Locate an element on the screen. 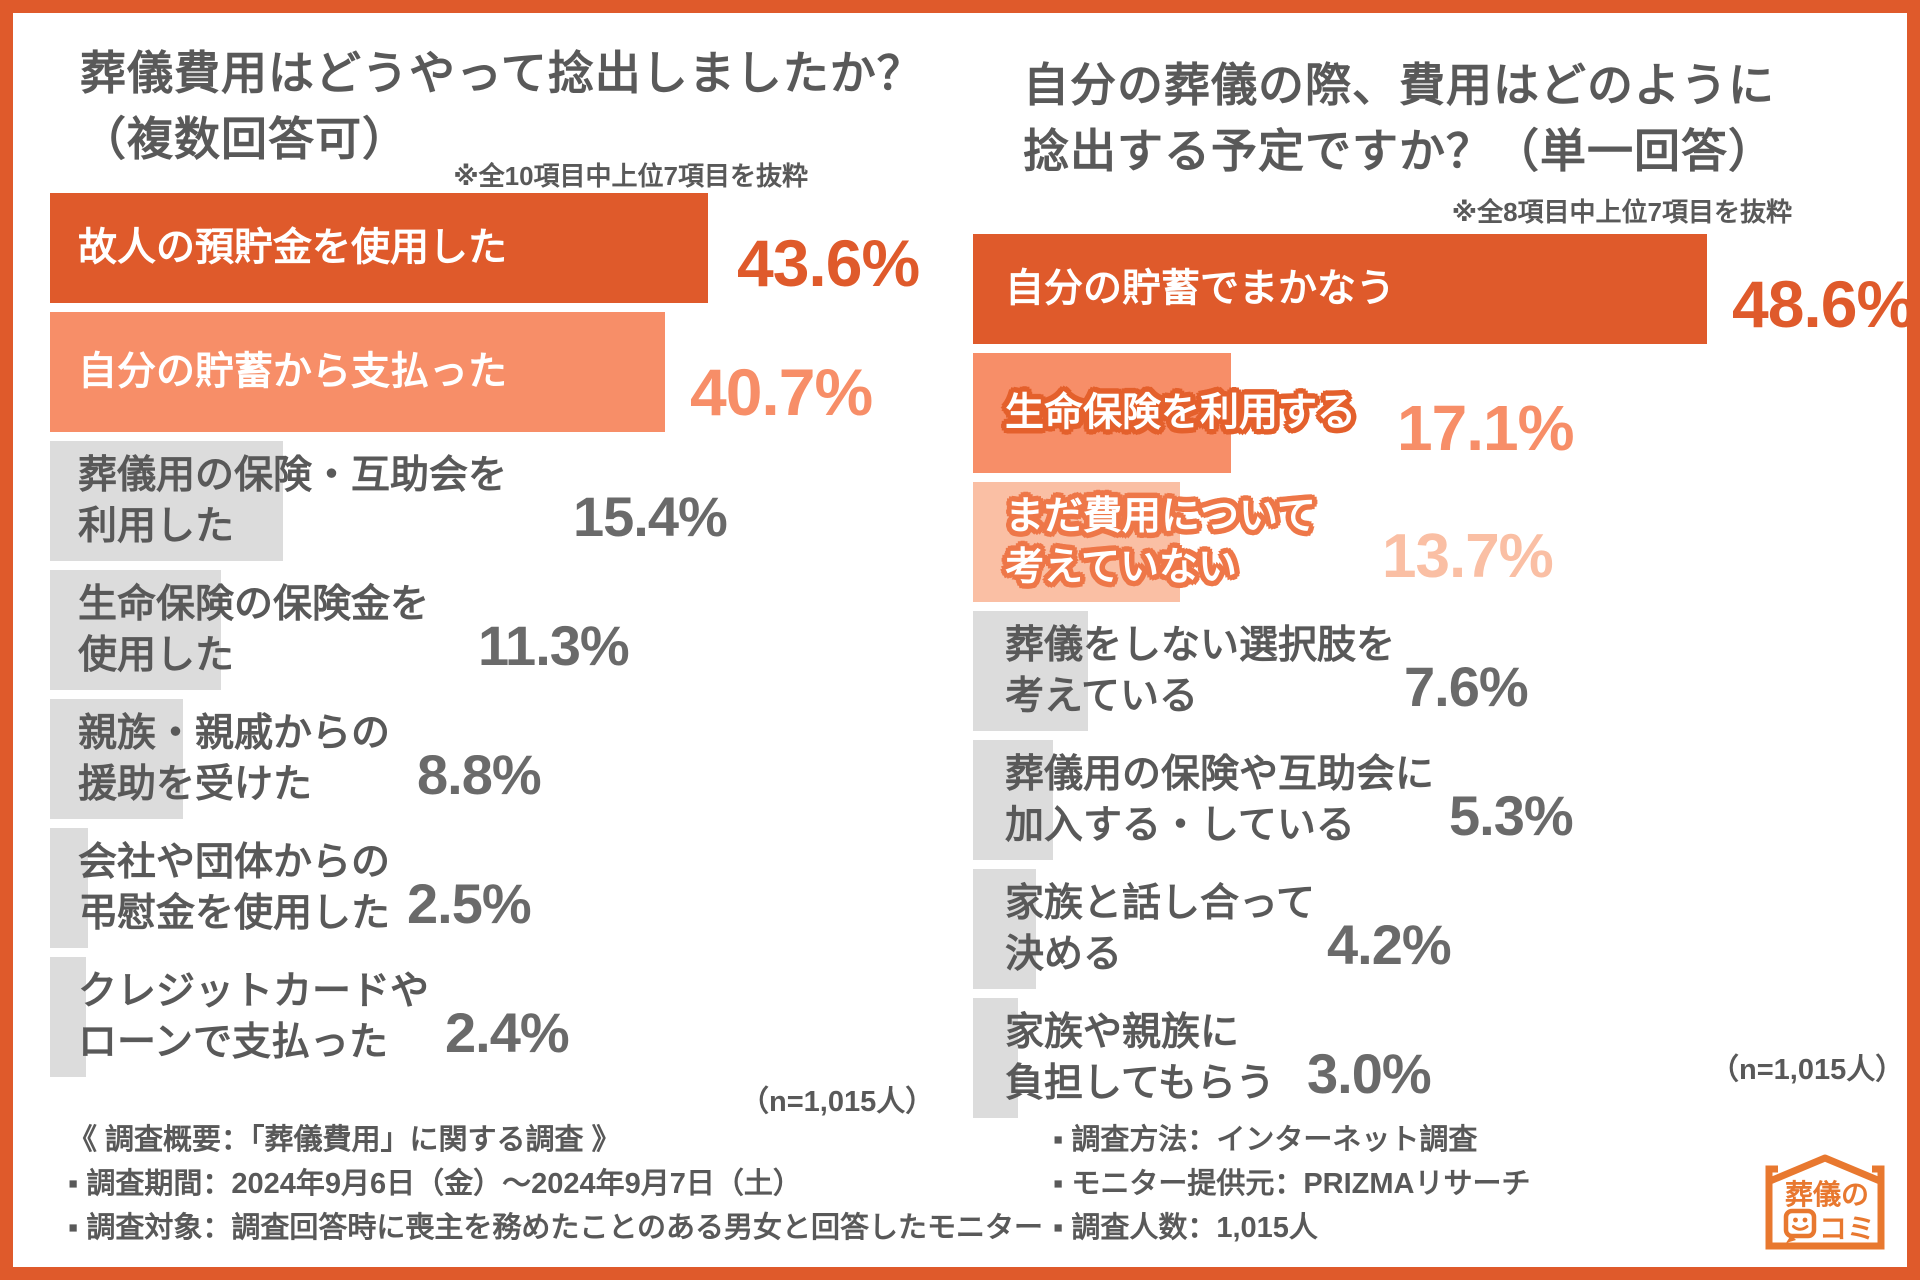 The height and width of the screenshot is (1280, 1920). bar-label: 生命保険の保険金を 使用した is located at coordinates (254, 630).